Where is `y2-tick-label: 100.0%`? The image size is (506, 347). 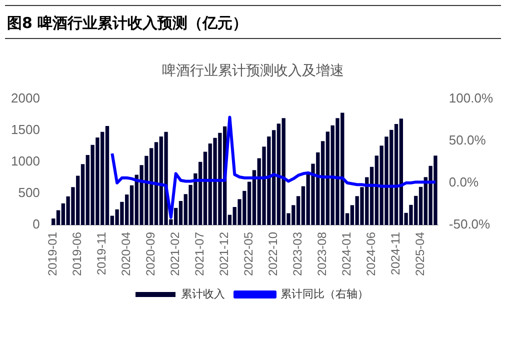 y2-tick-label: 100.0% is located at coordinates (471, 98).